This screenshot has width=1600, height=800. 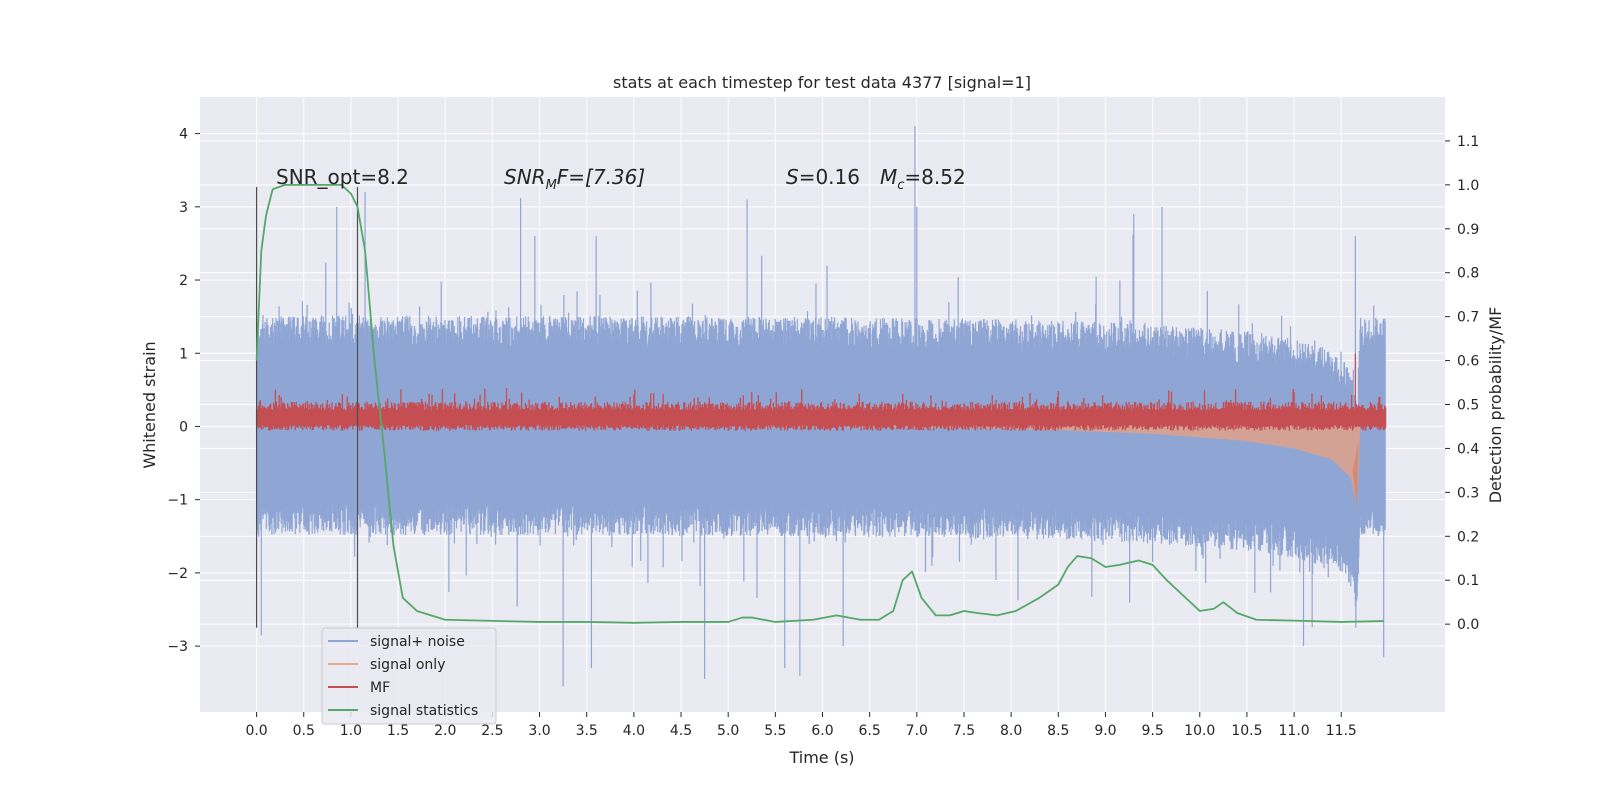 What do you see at coordinates (1246, 731) in the screenshot?
I see `x-tick-label: 10.5` at bounding box center [1246, 731].